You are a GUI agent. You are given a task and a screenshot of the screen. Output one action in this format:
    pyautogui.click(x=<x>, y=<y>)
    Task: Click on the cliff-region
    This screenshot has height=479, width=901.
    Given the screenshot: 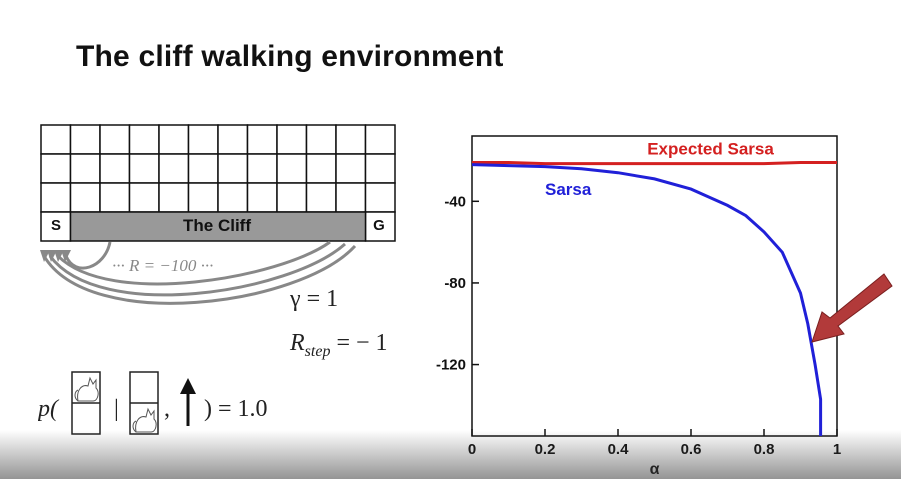 What is the action you would take?
    pyautogui.click(x=218, y=226)
    